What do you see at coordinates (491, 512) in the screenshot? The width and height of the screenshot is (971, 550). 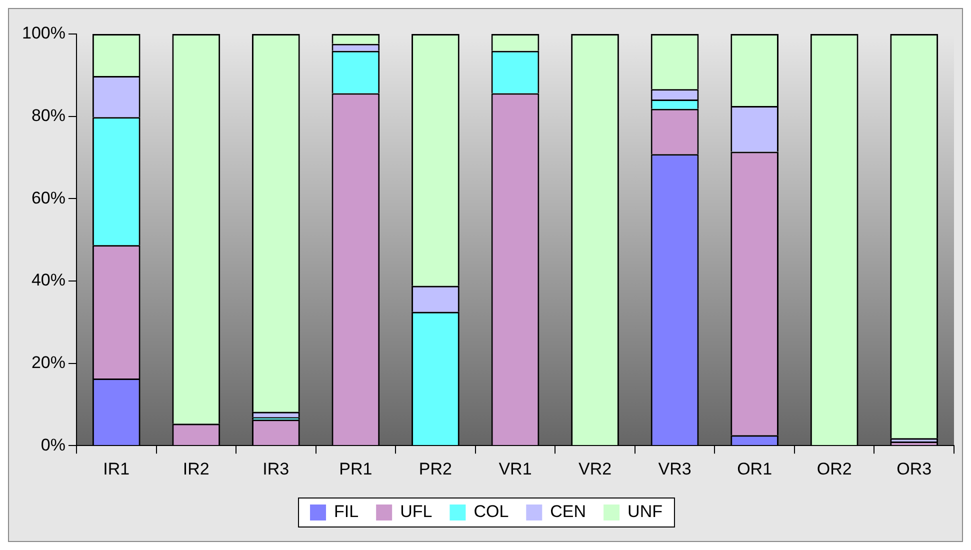 I see `legend-label: COL` at bounding box center [491, 512].